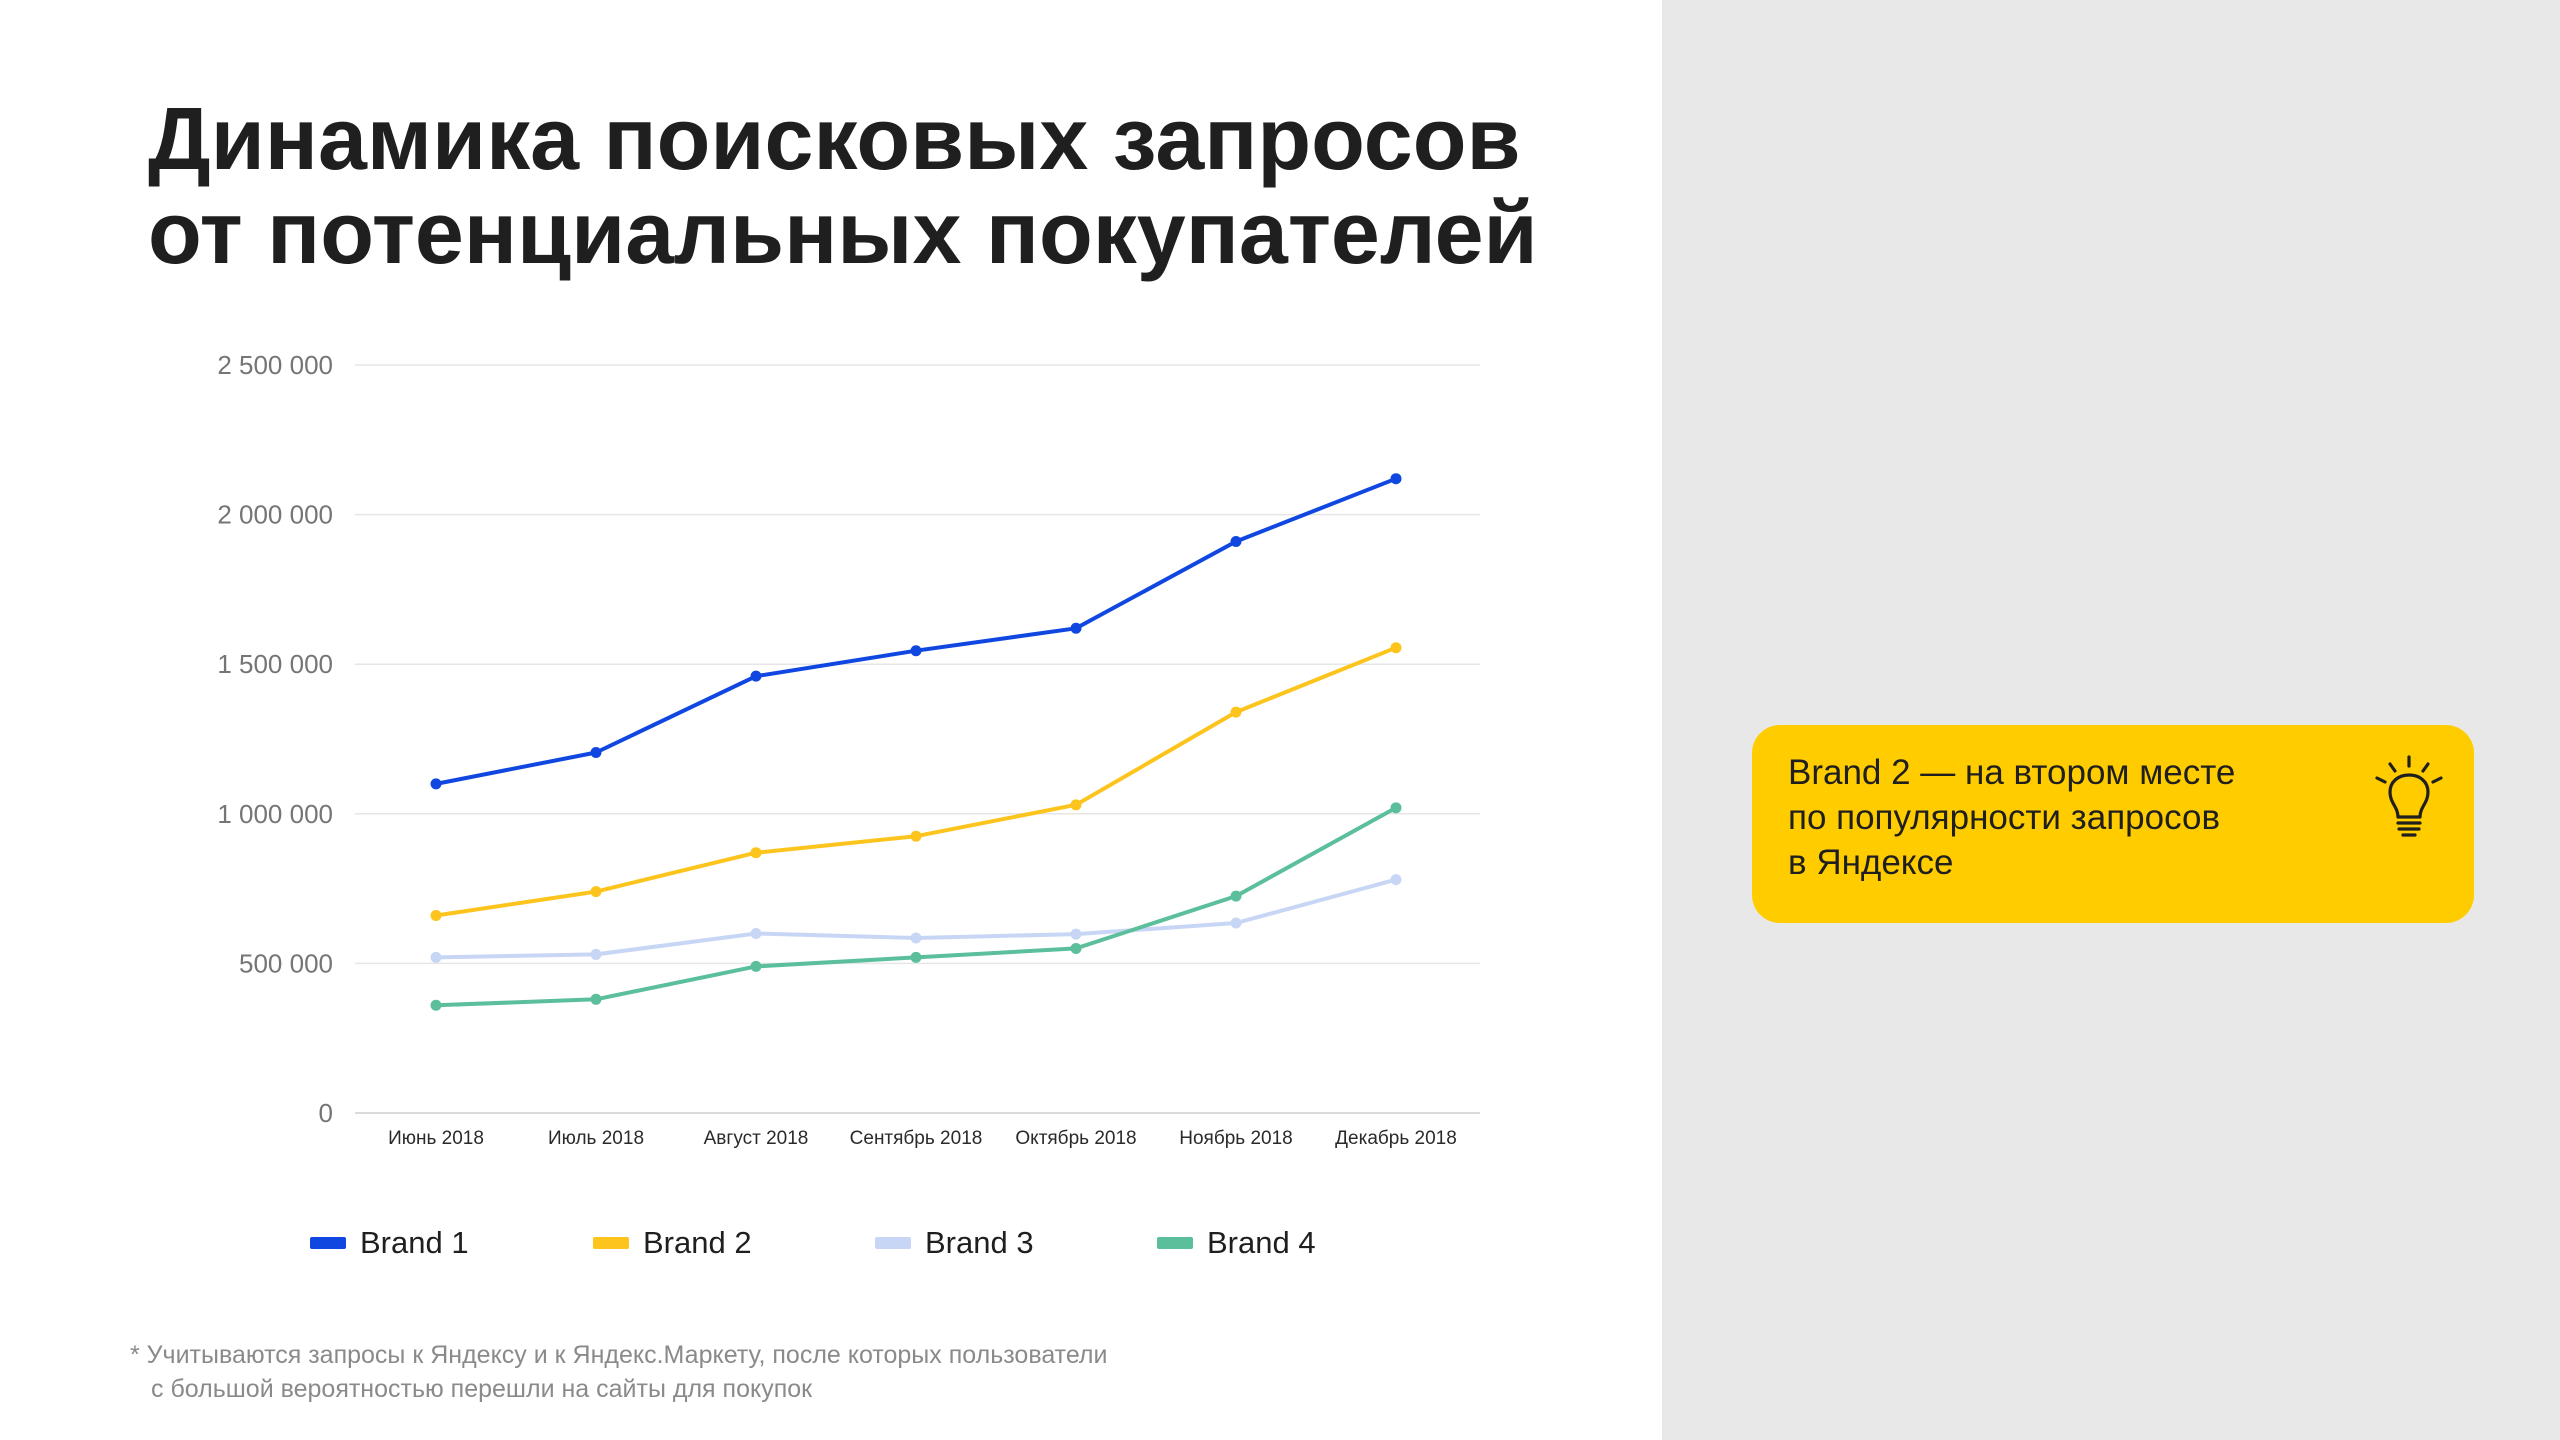  Describe the element at coordinates (843, 232) in the screenshot. I see `title-line-2: от потенциальных покупателей` at that location.